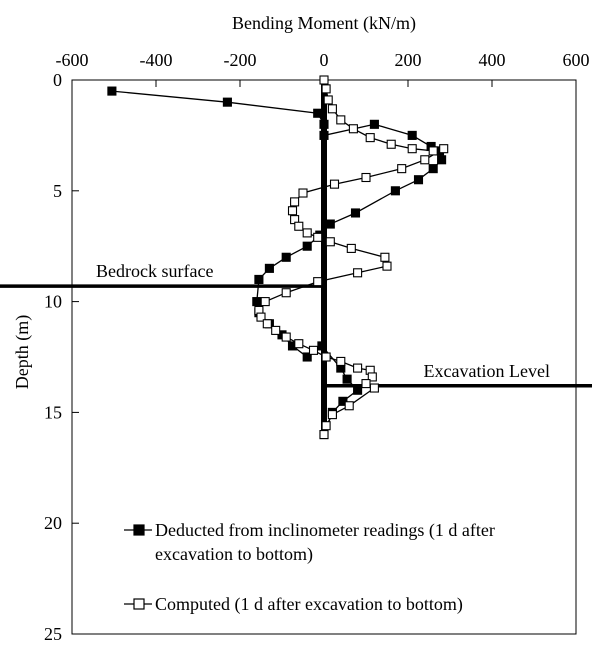  Describe the element at coordinates (240, 60) in the screenshot. I see `x-tick-label: -200` at that location.